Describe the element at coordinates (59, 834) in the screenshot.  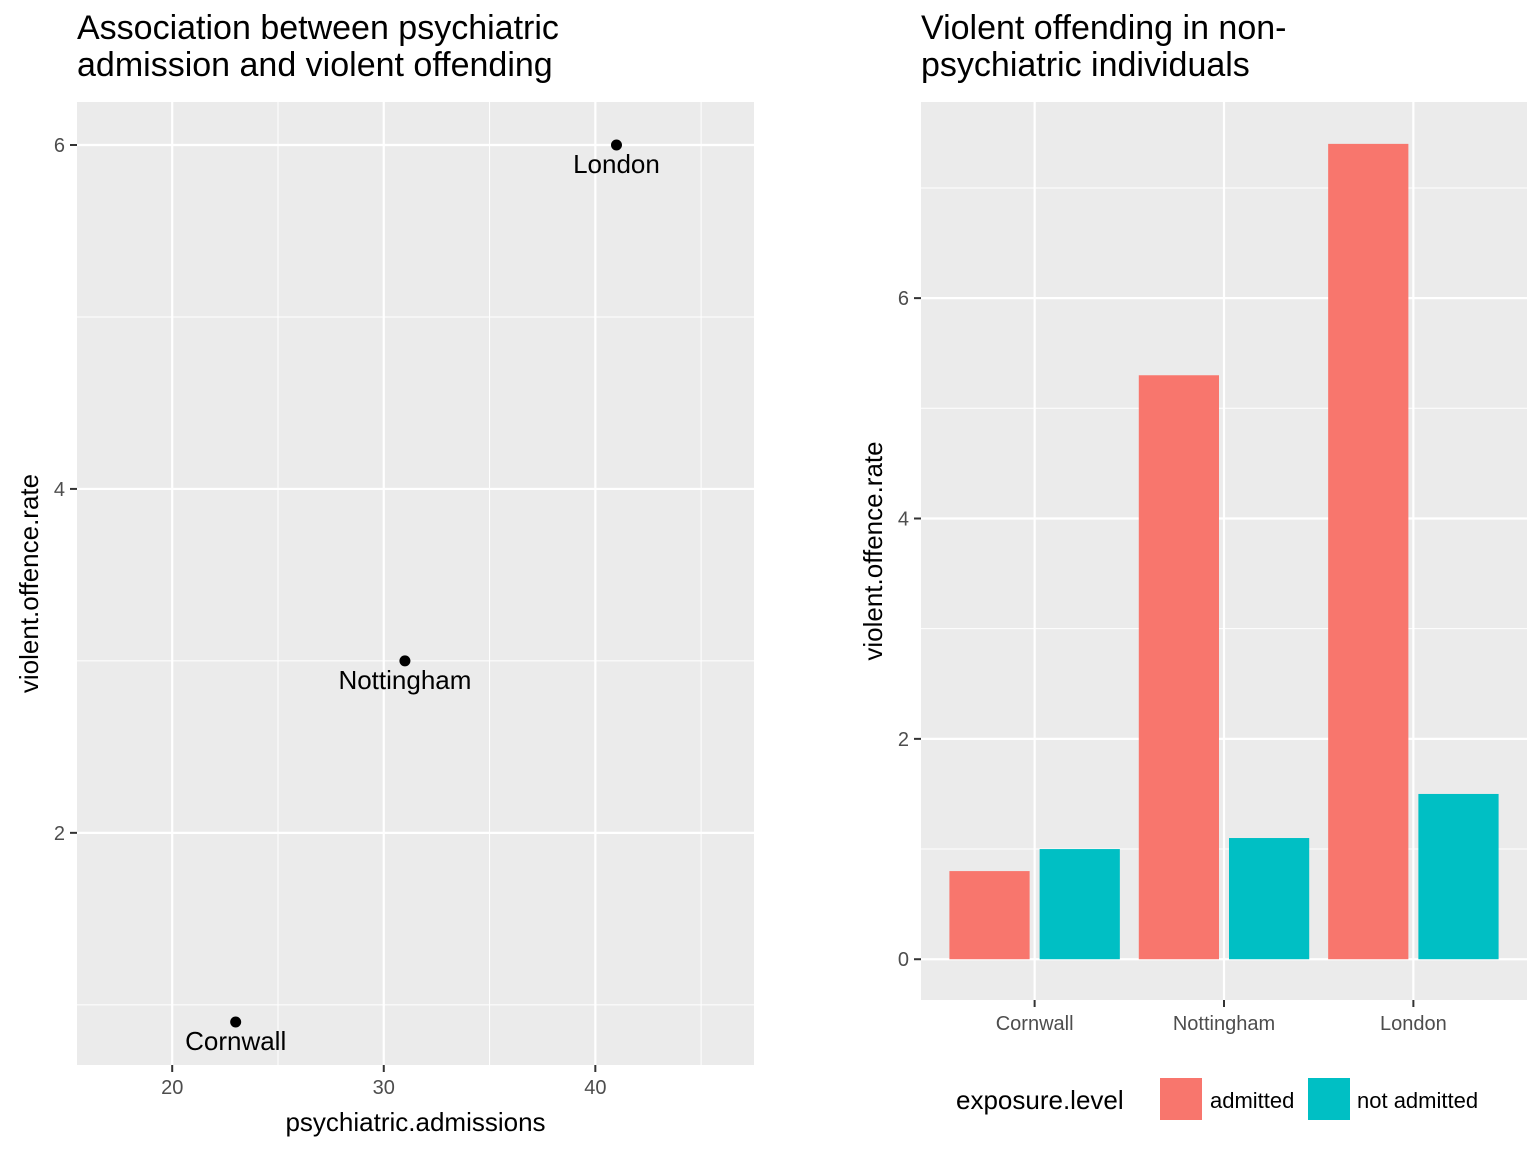
I see `scatter-y-tick-label: 2` at that location.